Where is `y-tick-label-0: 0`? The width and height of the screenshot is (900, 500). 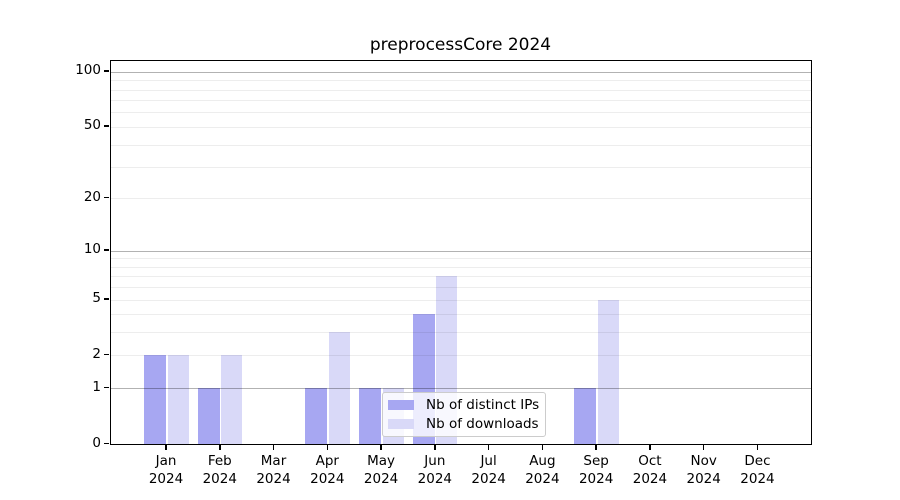 y-tick-label-0: 0 is located at coordinates (96, 442).